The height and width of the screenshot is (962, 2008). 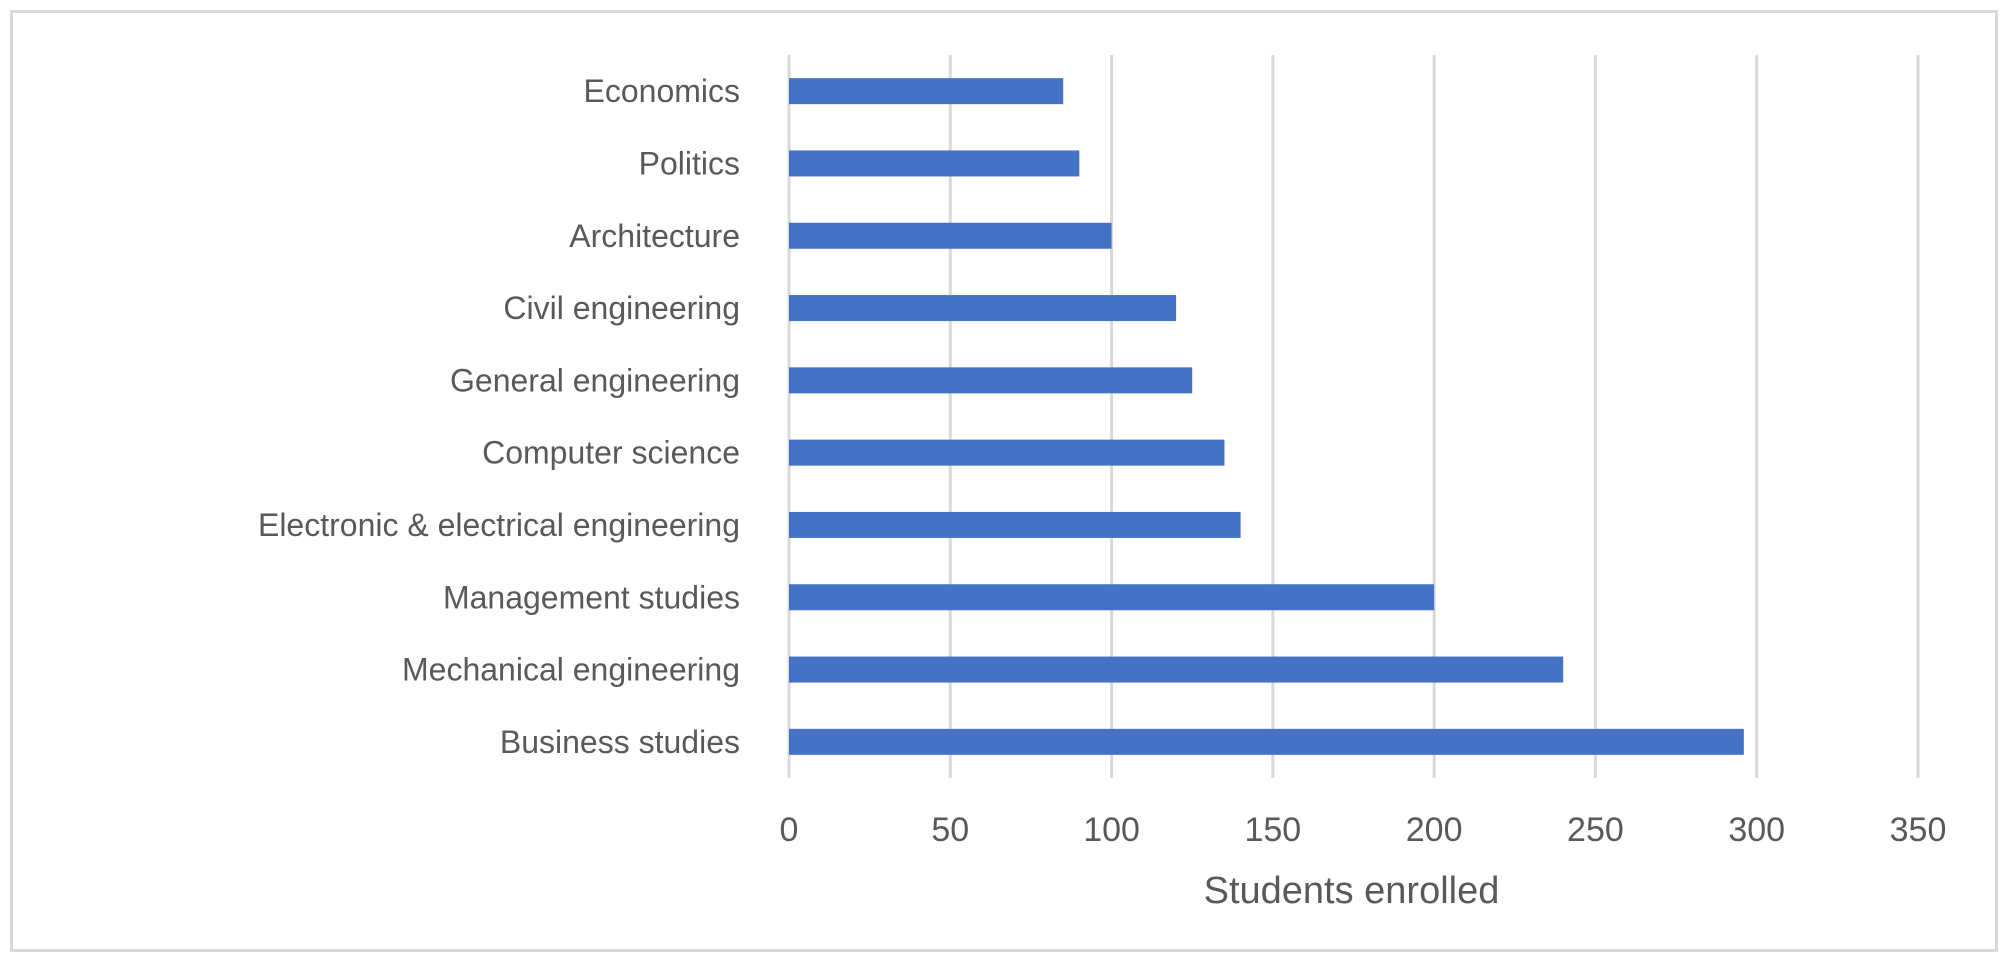 I want to click on category-label: Electronic & electrical engineering, so click(x=499, y=525).